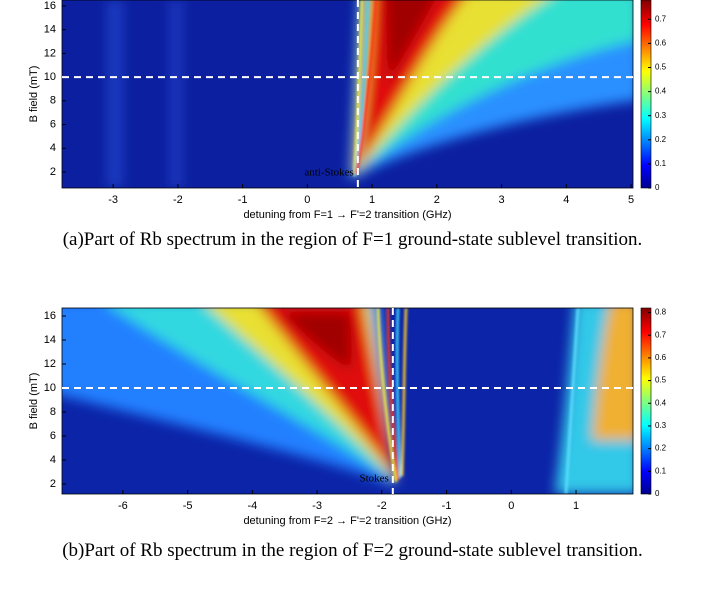 The image size is (705, 599). What do you see at coordinates (373, 479) in the screenshot?
I see `annotation: Stokes` at bounding box center [373, 479].